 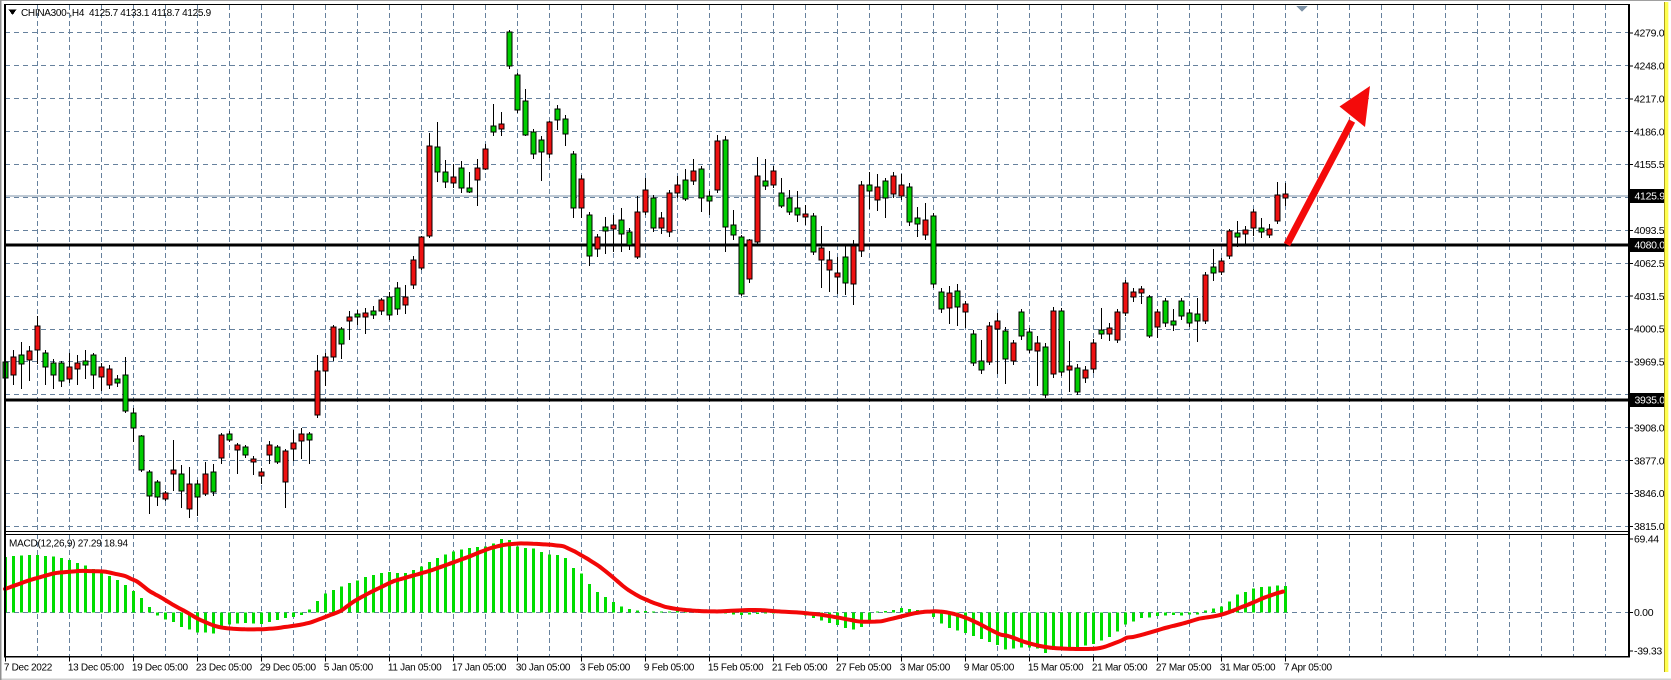 What do you see at coordinates (1649, 527) in the screenshot?
I see `svg-text: 3815.0` at bounding box center [1649, 527].